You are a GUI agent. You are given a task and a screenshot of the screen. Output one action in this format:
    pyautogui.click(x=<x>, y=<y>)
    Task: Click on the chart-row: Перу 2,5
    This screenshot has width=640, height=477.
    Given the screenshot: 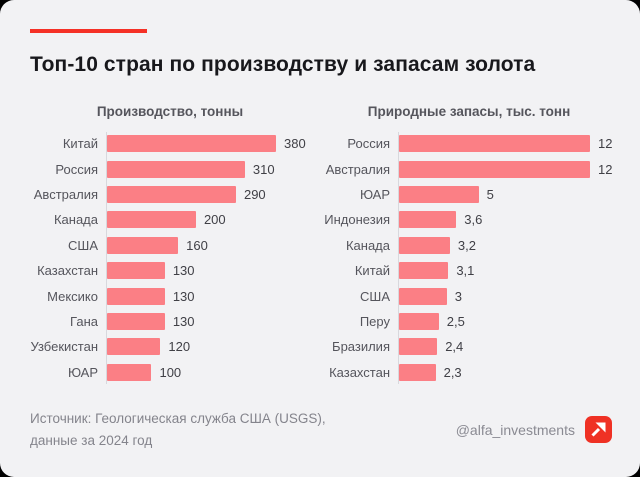 What is the action you would take?
    pyautogui.click(x=469, y=321)
    